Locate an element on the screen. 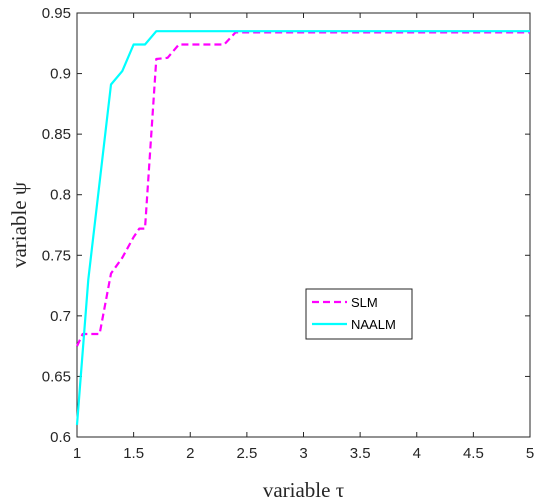 The height and width of the screenshot is (503, 550). y-tick-label: 0.9 is located at coordinates (60, 74).